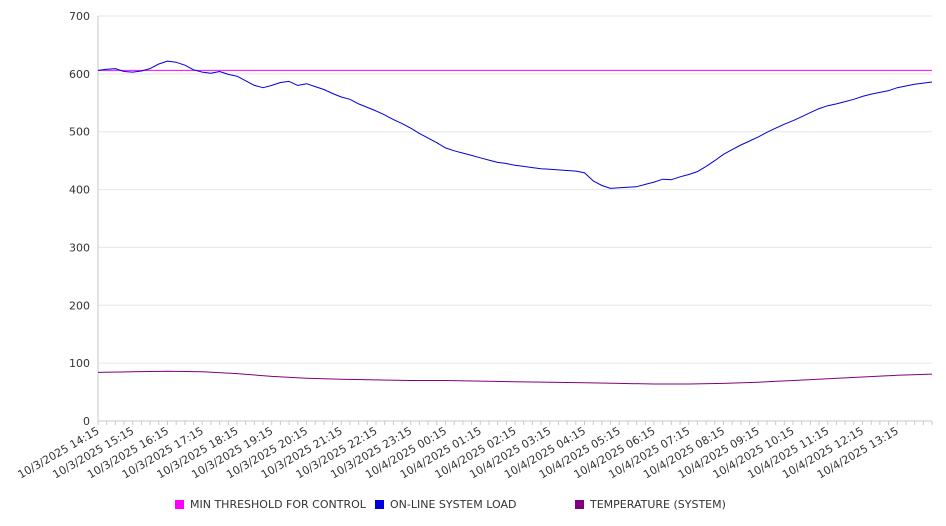 This screenshot has height=526, width=946. Describe the element at coordinates (79, 190) in the screenshot. I see `y-tick-label-400: 400` at that location.